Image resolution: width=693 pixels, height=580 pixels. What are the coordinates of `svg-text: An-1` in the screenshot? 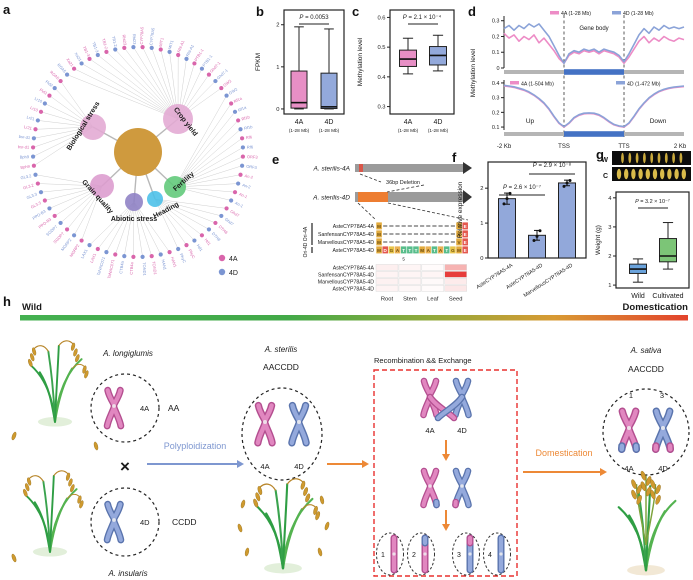 It's located at (243, 195).